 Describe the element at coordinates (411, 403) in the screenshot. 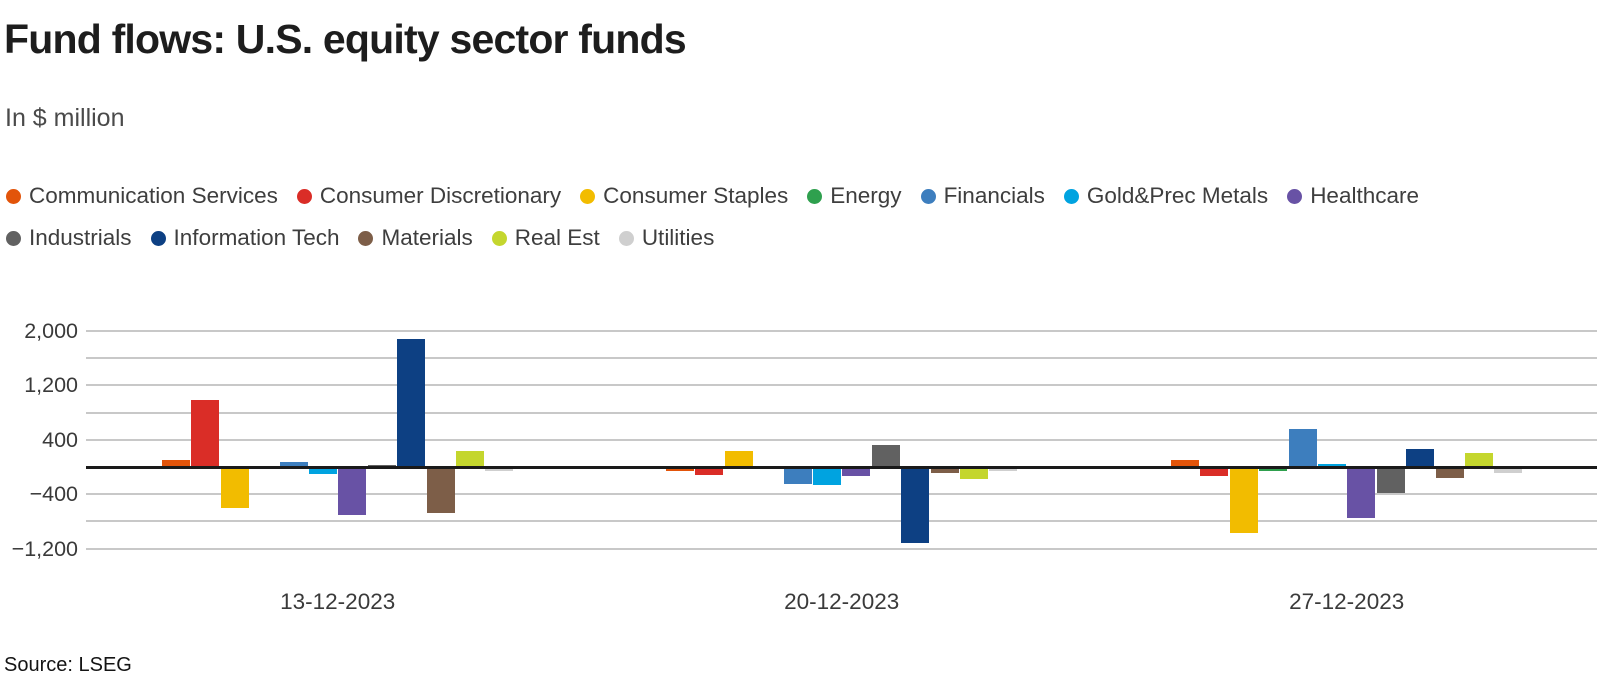

I see `bar-information-tech-13-12-2023` at that location.